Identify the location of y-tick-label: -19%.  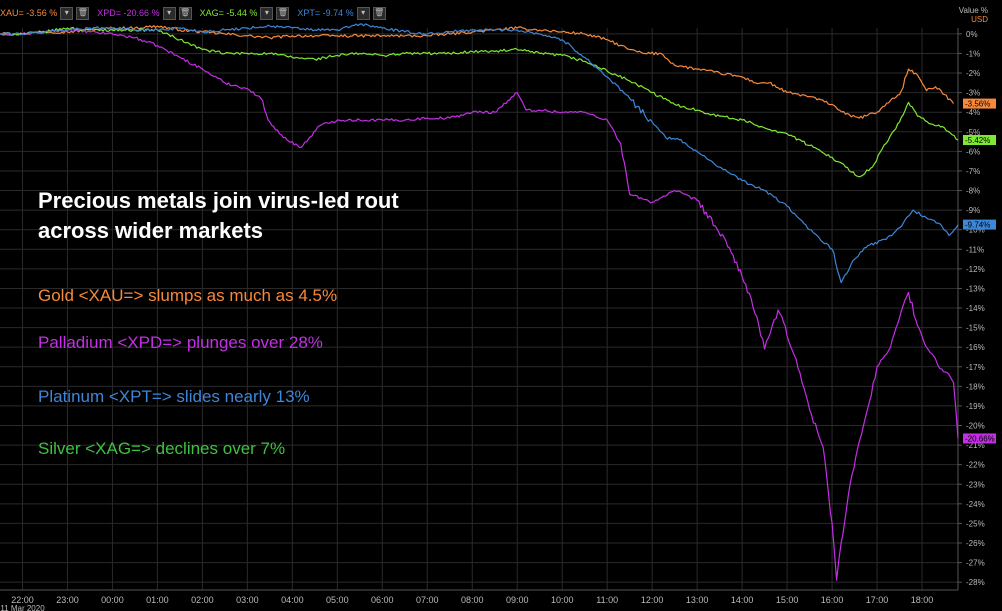
(975, 406).